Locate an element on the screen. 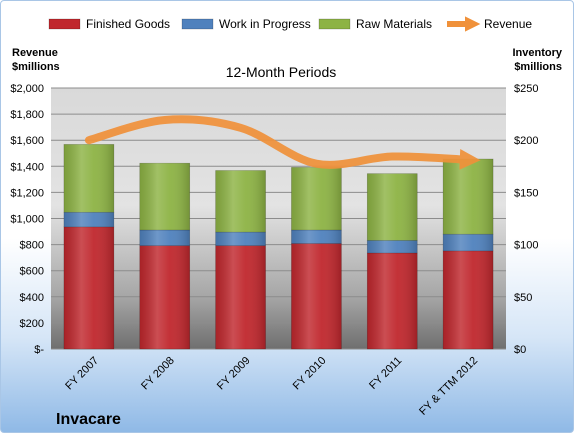  right-axis-ticks: $0 $50 $100 $150 $200 $250 is located at coordinates (526, 219).